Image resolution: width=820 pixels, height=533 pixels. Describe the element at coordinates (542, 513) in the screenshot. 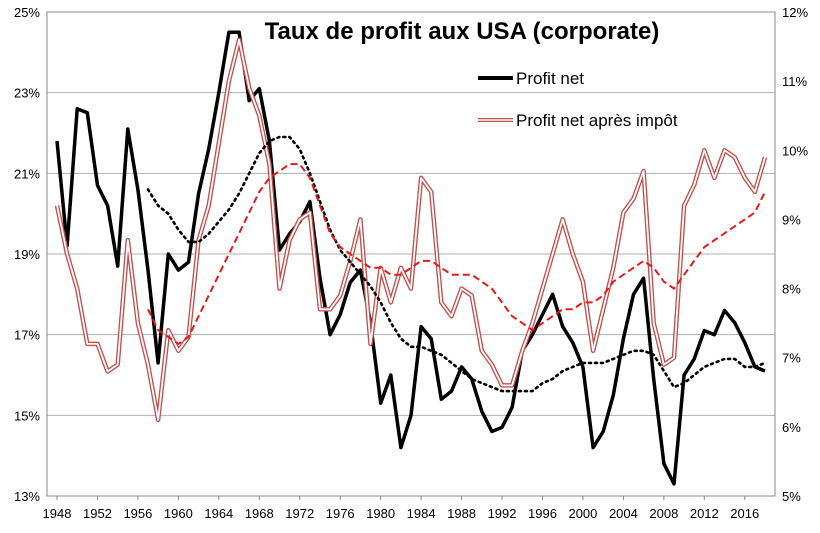

I see `x-tick-label: 1996` at that location.